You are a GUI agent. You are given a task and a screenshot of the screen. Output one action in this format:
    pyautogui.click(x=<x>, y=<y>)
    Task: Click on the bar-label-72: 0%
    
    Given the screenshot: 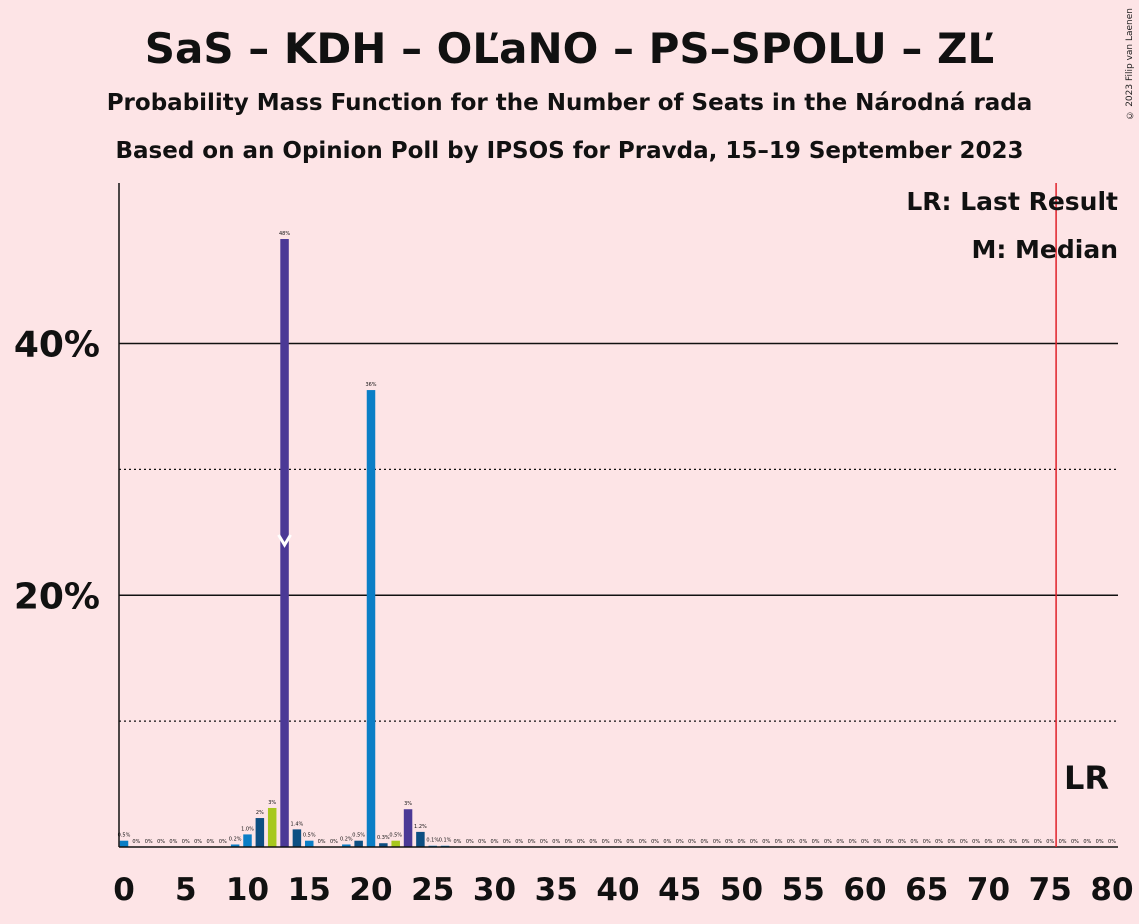 What is the action you would take?
    pyautogui.click(x=1013, y=842)
    